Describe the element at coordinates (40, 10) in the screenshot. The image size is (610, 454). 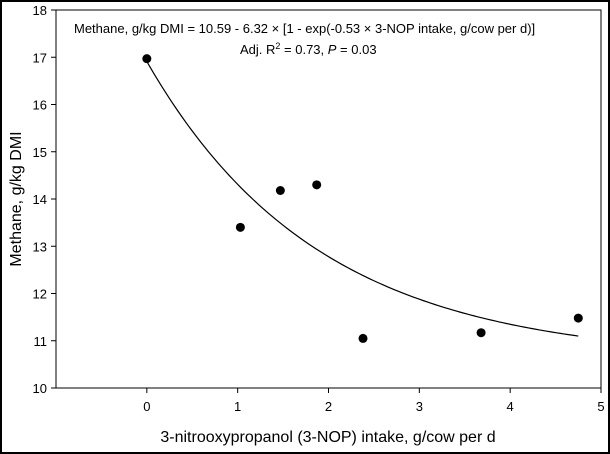
I see `y-tick-label: 18` at that location.